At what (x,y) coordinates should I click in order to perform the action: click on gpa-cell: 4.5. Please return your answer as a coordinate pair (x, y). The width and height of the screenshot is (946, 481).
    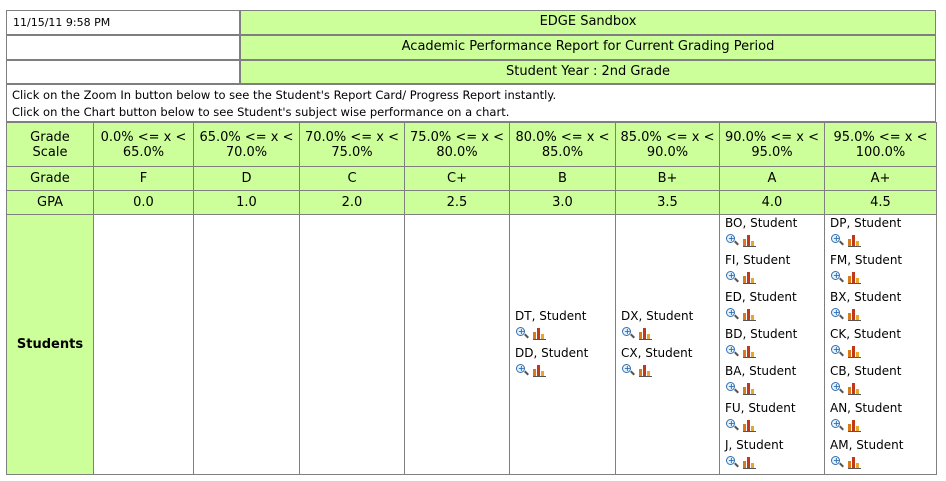
    Looking at the image, I should click on (880, 202).